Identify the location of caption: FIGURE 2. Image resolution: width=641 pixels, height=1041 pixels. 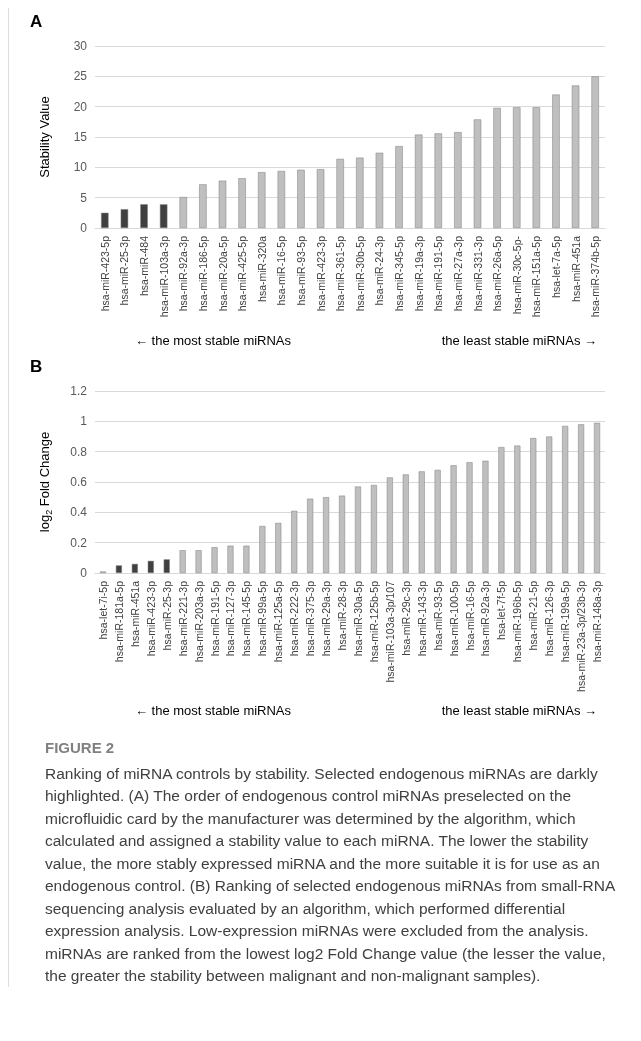
(80, 748).